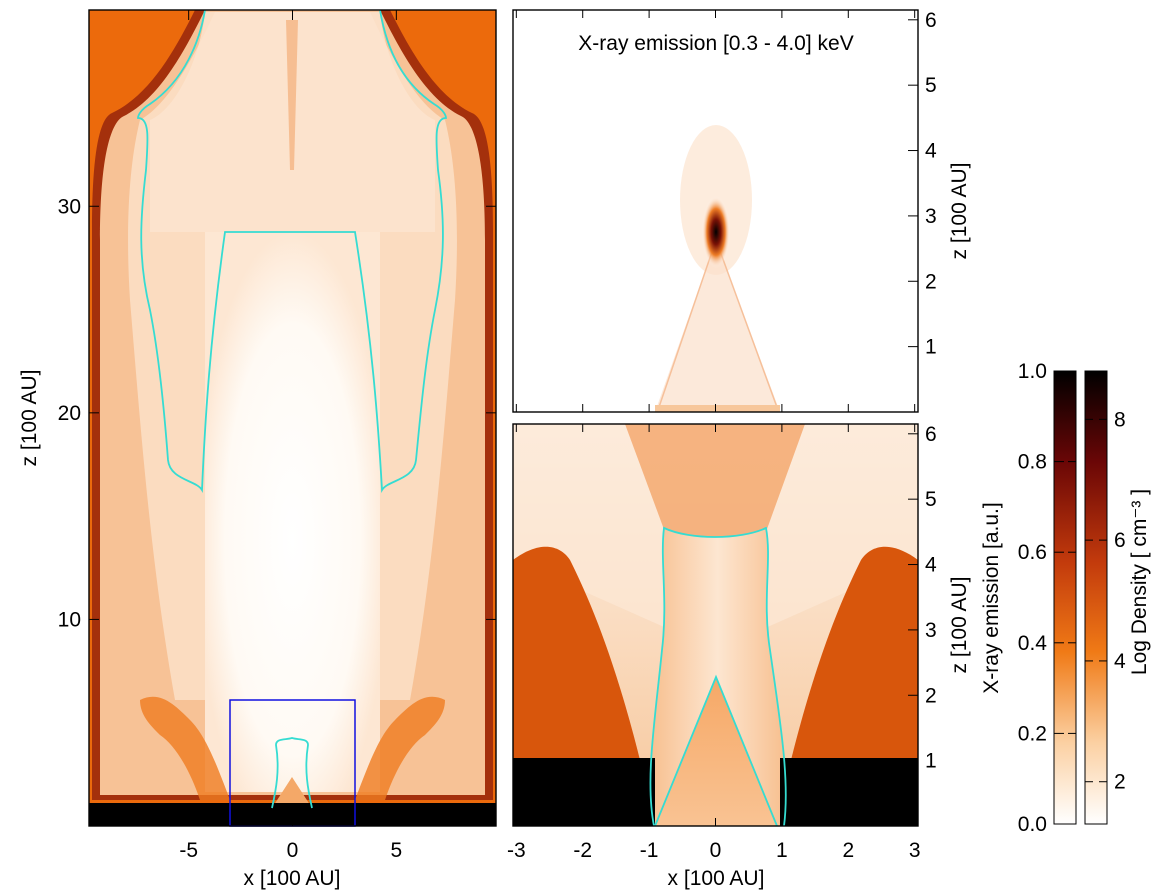 The image size is (1156, 890). I want to click on zoom-right-filaments, so click(854, 653).